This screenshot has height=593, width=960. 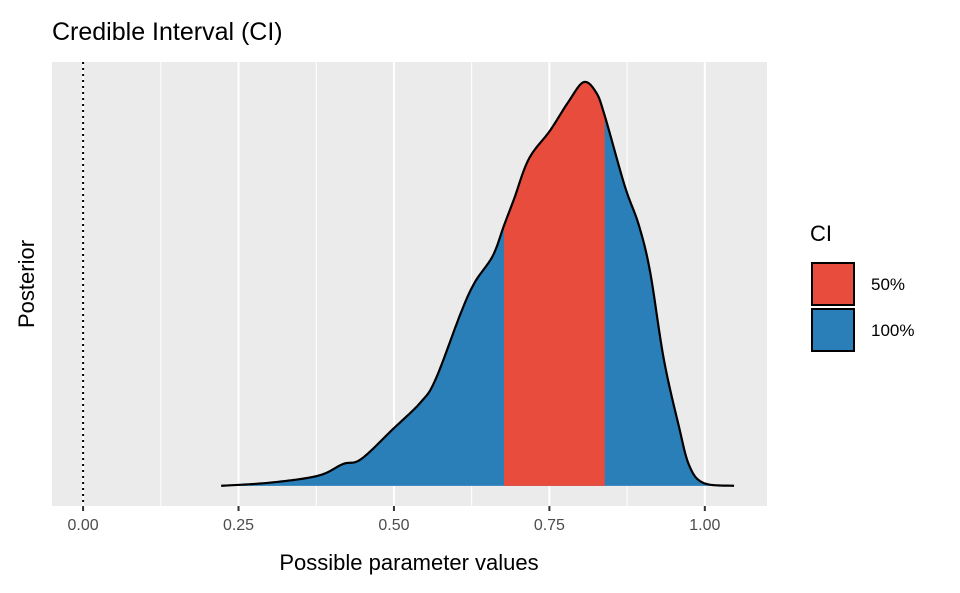 What do you see at coordinates (704, 525) in the screenshot?
I see `x-tick-label: 1.00` at bounding box center [704, 525].